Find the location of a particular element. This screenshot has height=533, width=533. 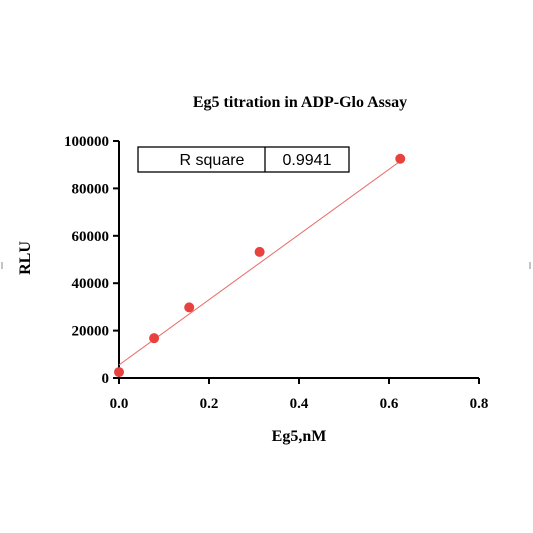

x-tick-label: 0.2 is located at coordinates (209, 404).